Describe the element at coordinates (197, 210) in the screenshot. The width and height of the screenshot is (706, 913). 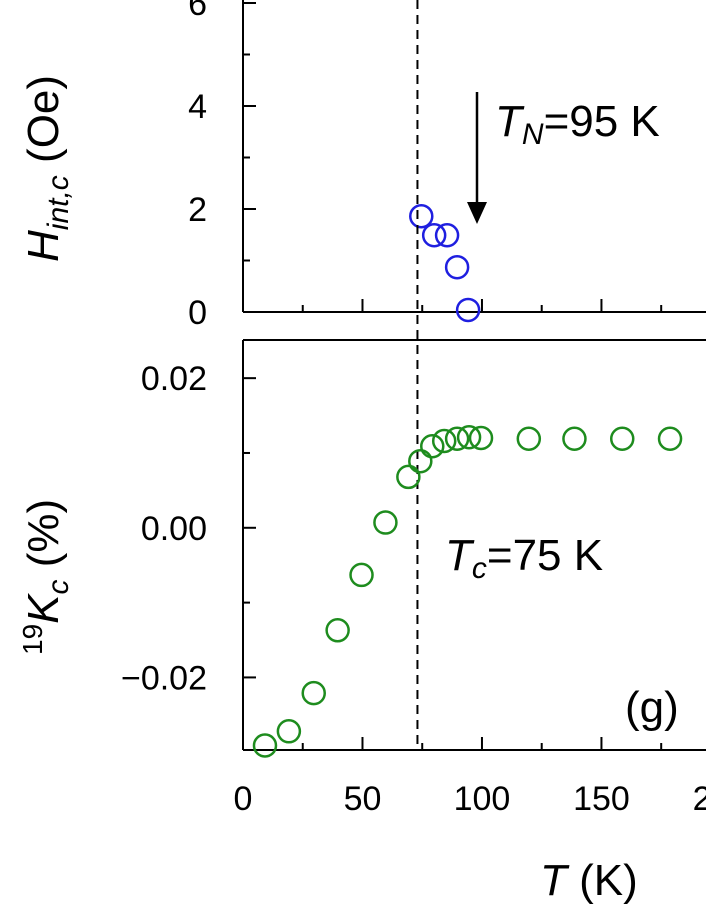
I see `y-tick-label: 2` at that location.